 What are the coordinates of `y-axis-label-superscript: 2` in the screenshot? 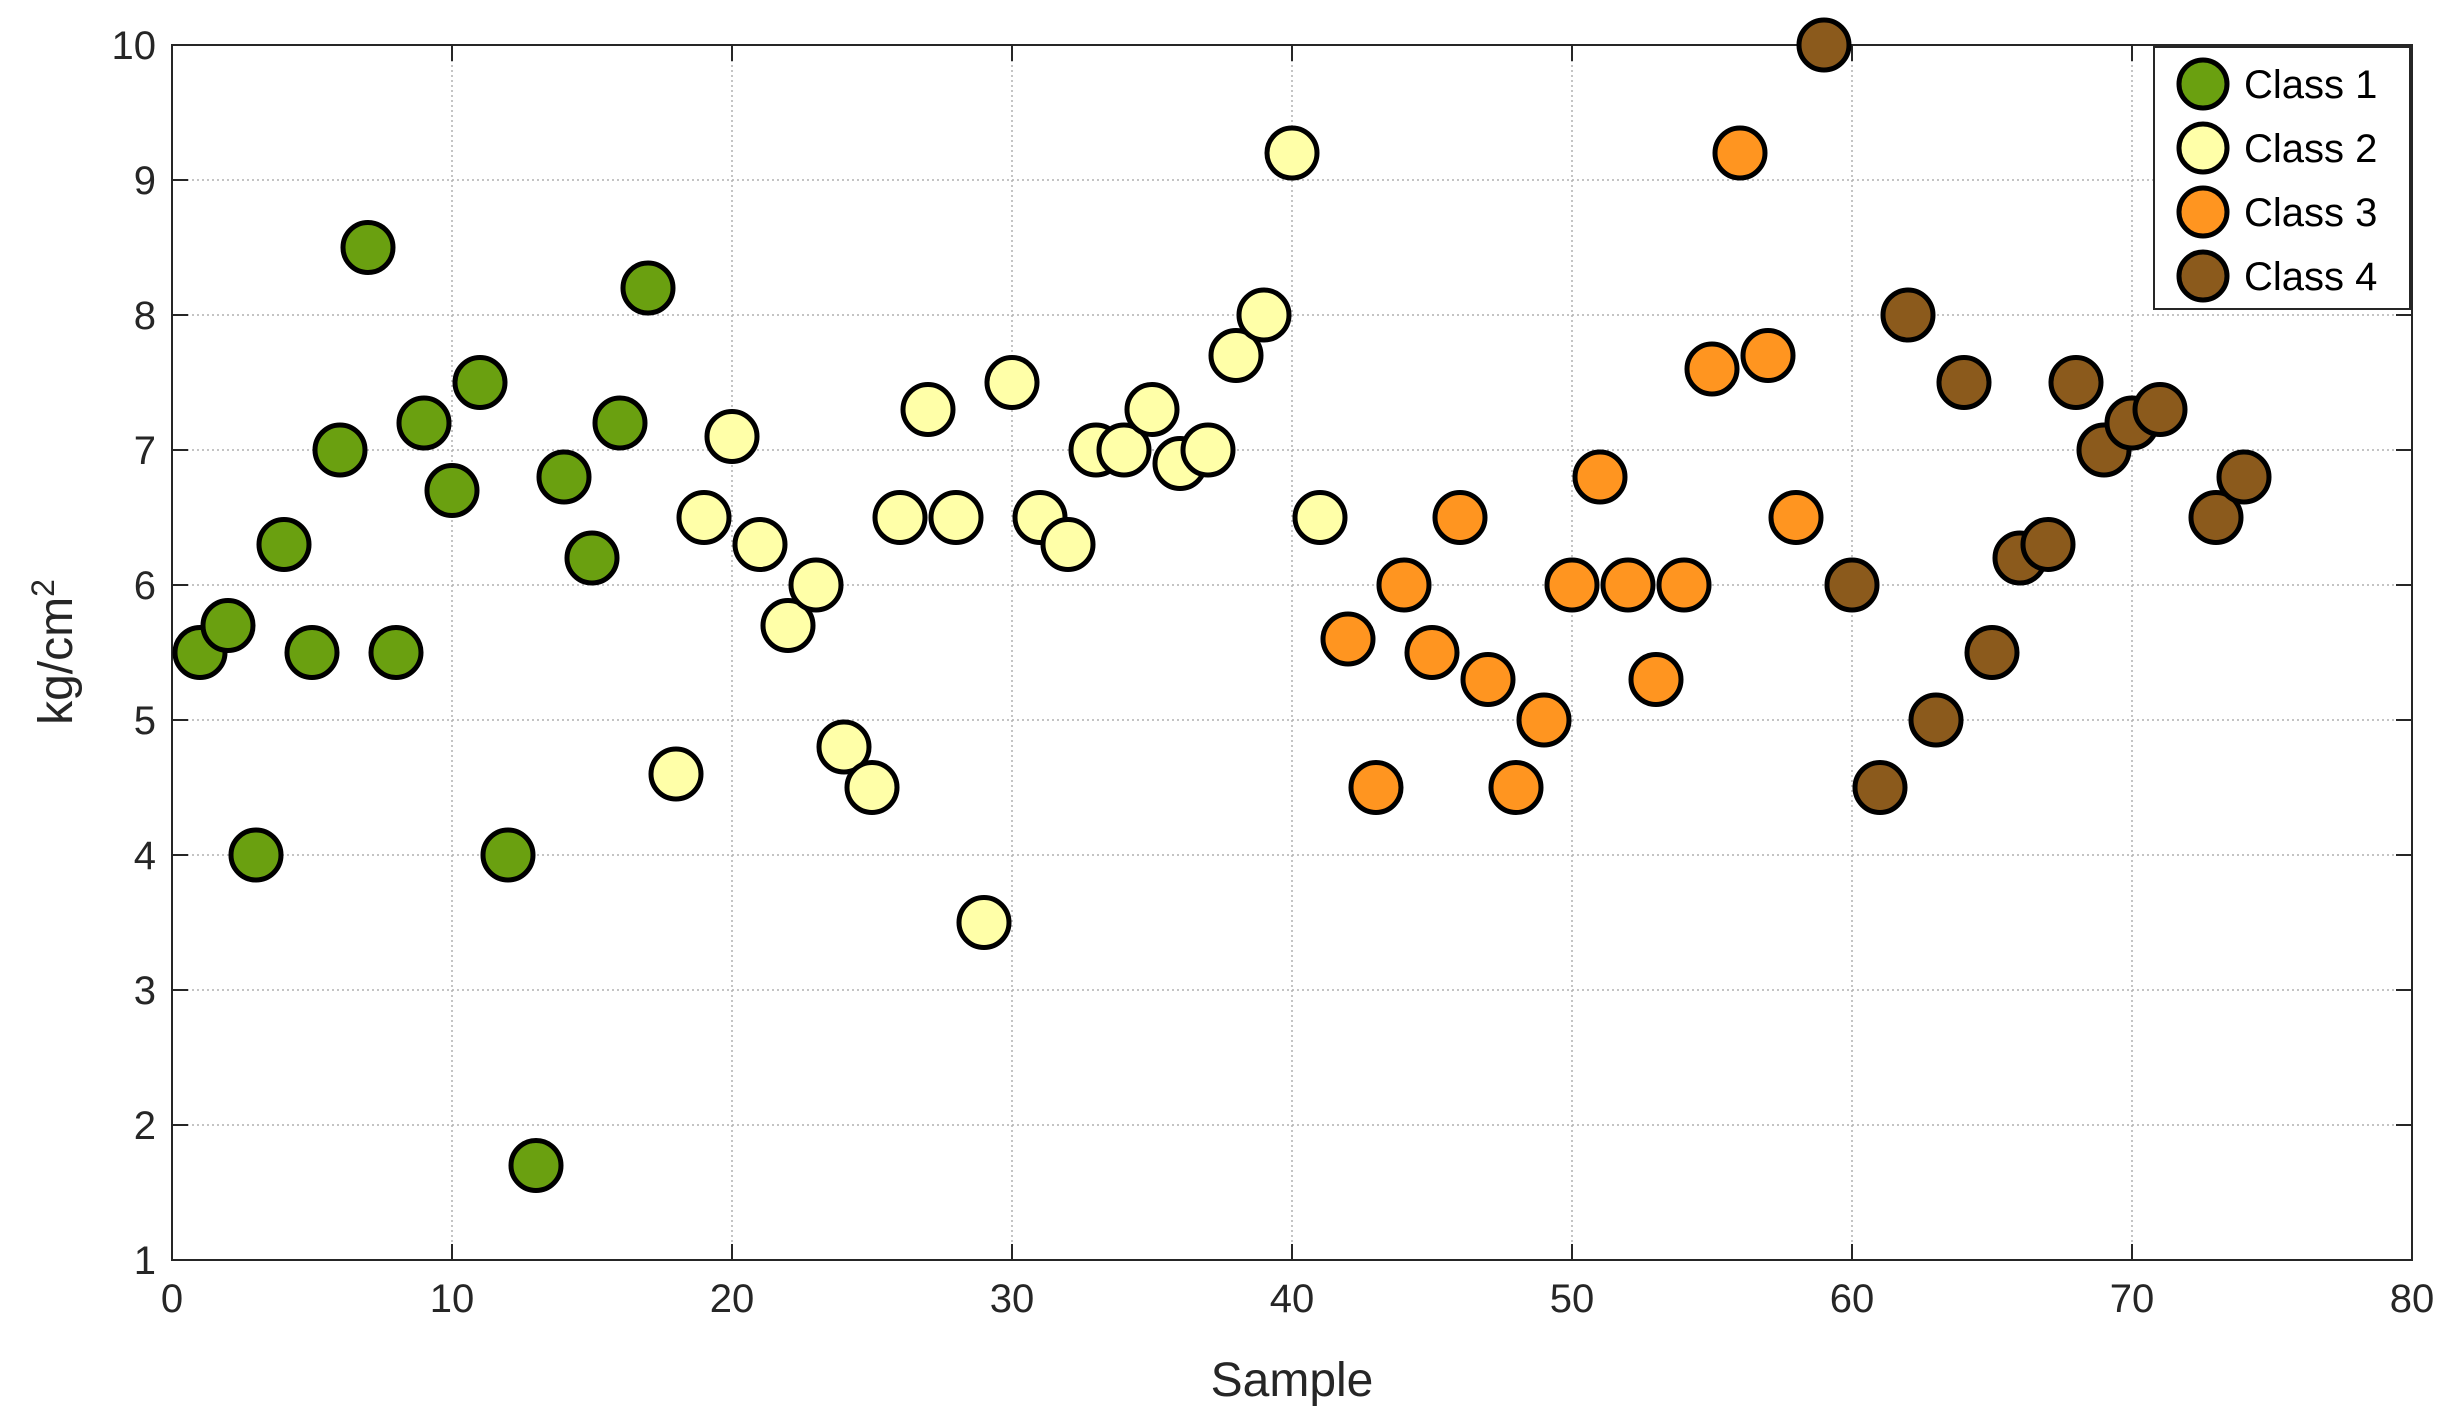 It's located at (43, 588).